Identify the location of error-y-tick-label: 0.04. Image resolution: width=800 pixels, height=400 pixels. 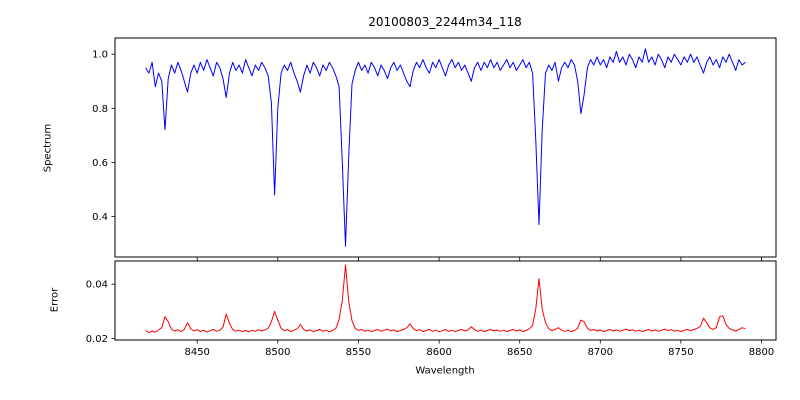
(97, 285).